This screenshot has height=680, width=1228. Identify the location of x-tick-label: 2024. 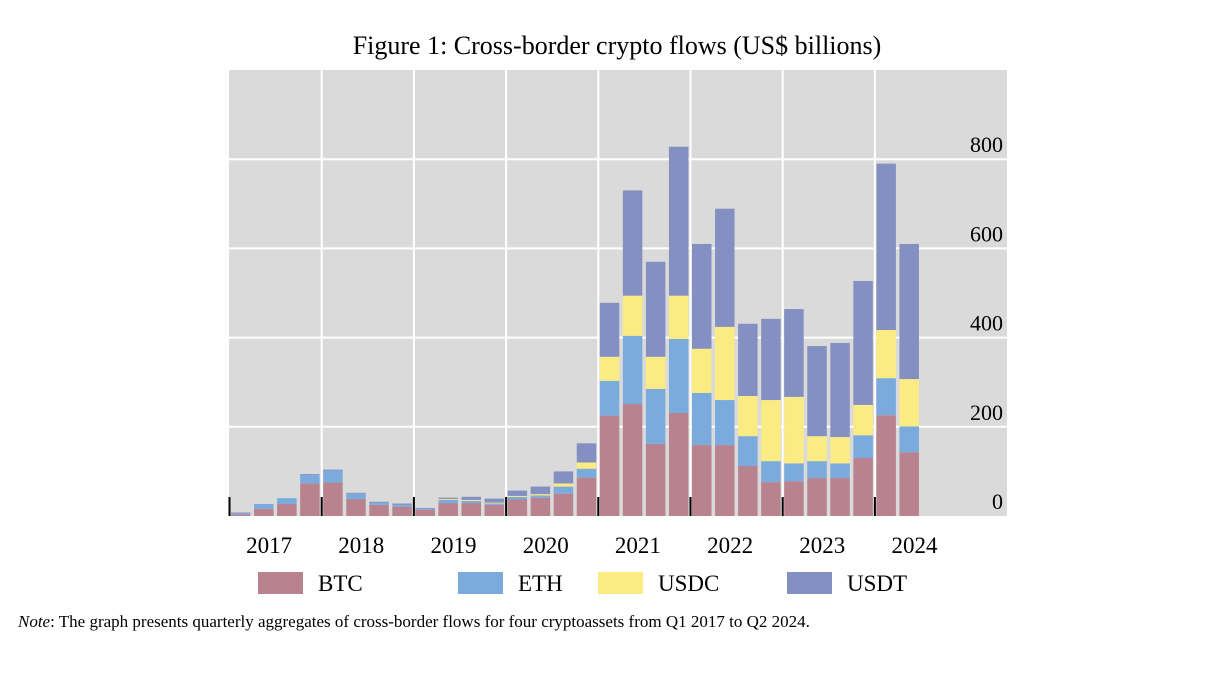
(915, 545).